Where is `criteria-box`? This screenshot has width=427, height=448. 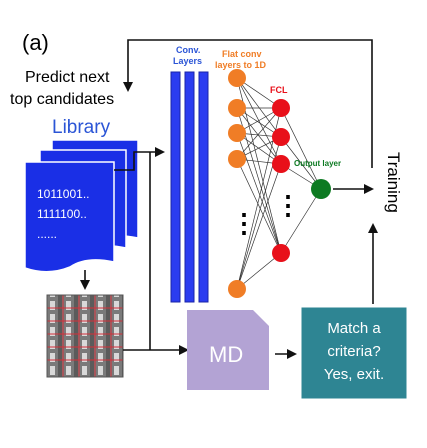 criteria-box is located at coordinates (354, 353).